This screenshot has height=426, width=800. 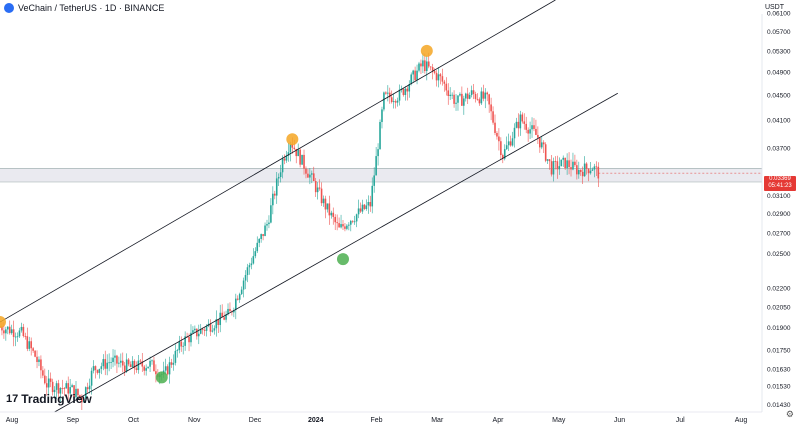 I want to click on price-tick-label: 0.04500, so click(x=779, y=96).